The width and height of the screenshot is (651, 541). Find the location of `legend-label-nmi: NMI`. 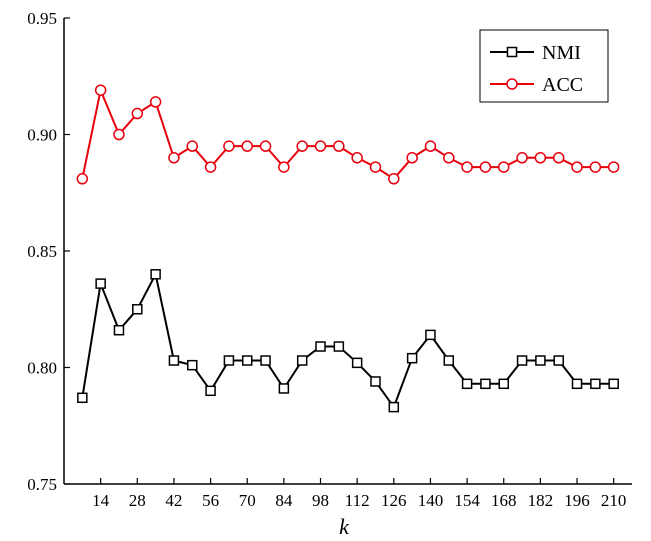

legend-label-nmi: NMI is located at coordinates (561, 53).